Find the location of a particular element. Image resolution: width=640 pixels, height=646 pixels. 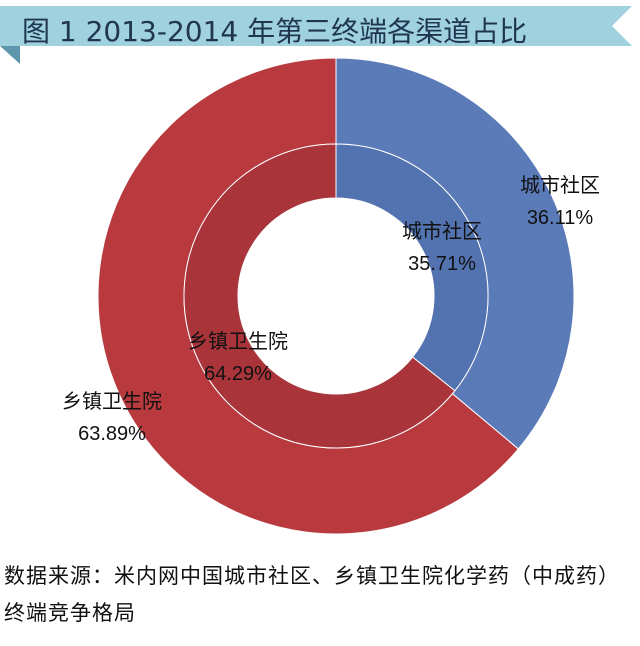

inner-slice-0-value-label: 35.71% is located at coordinates (442, 264).